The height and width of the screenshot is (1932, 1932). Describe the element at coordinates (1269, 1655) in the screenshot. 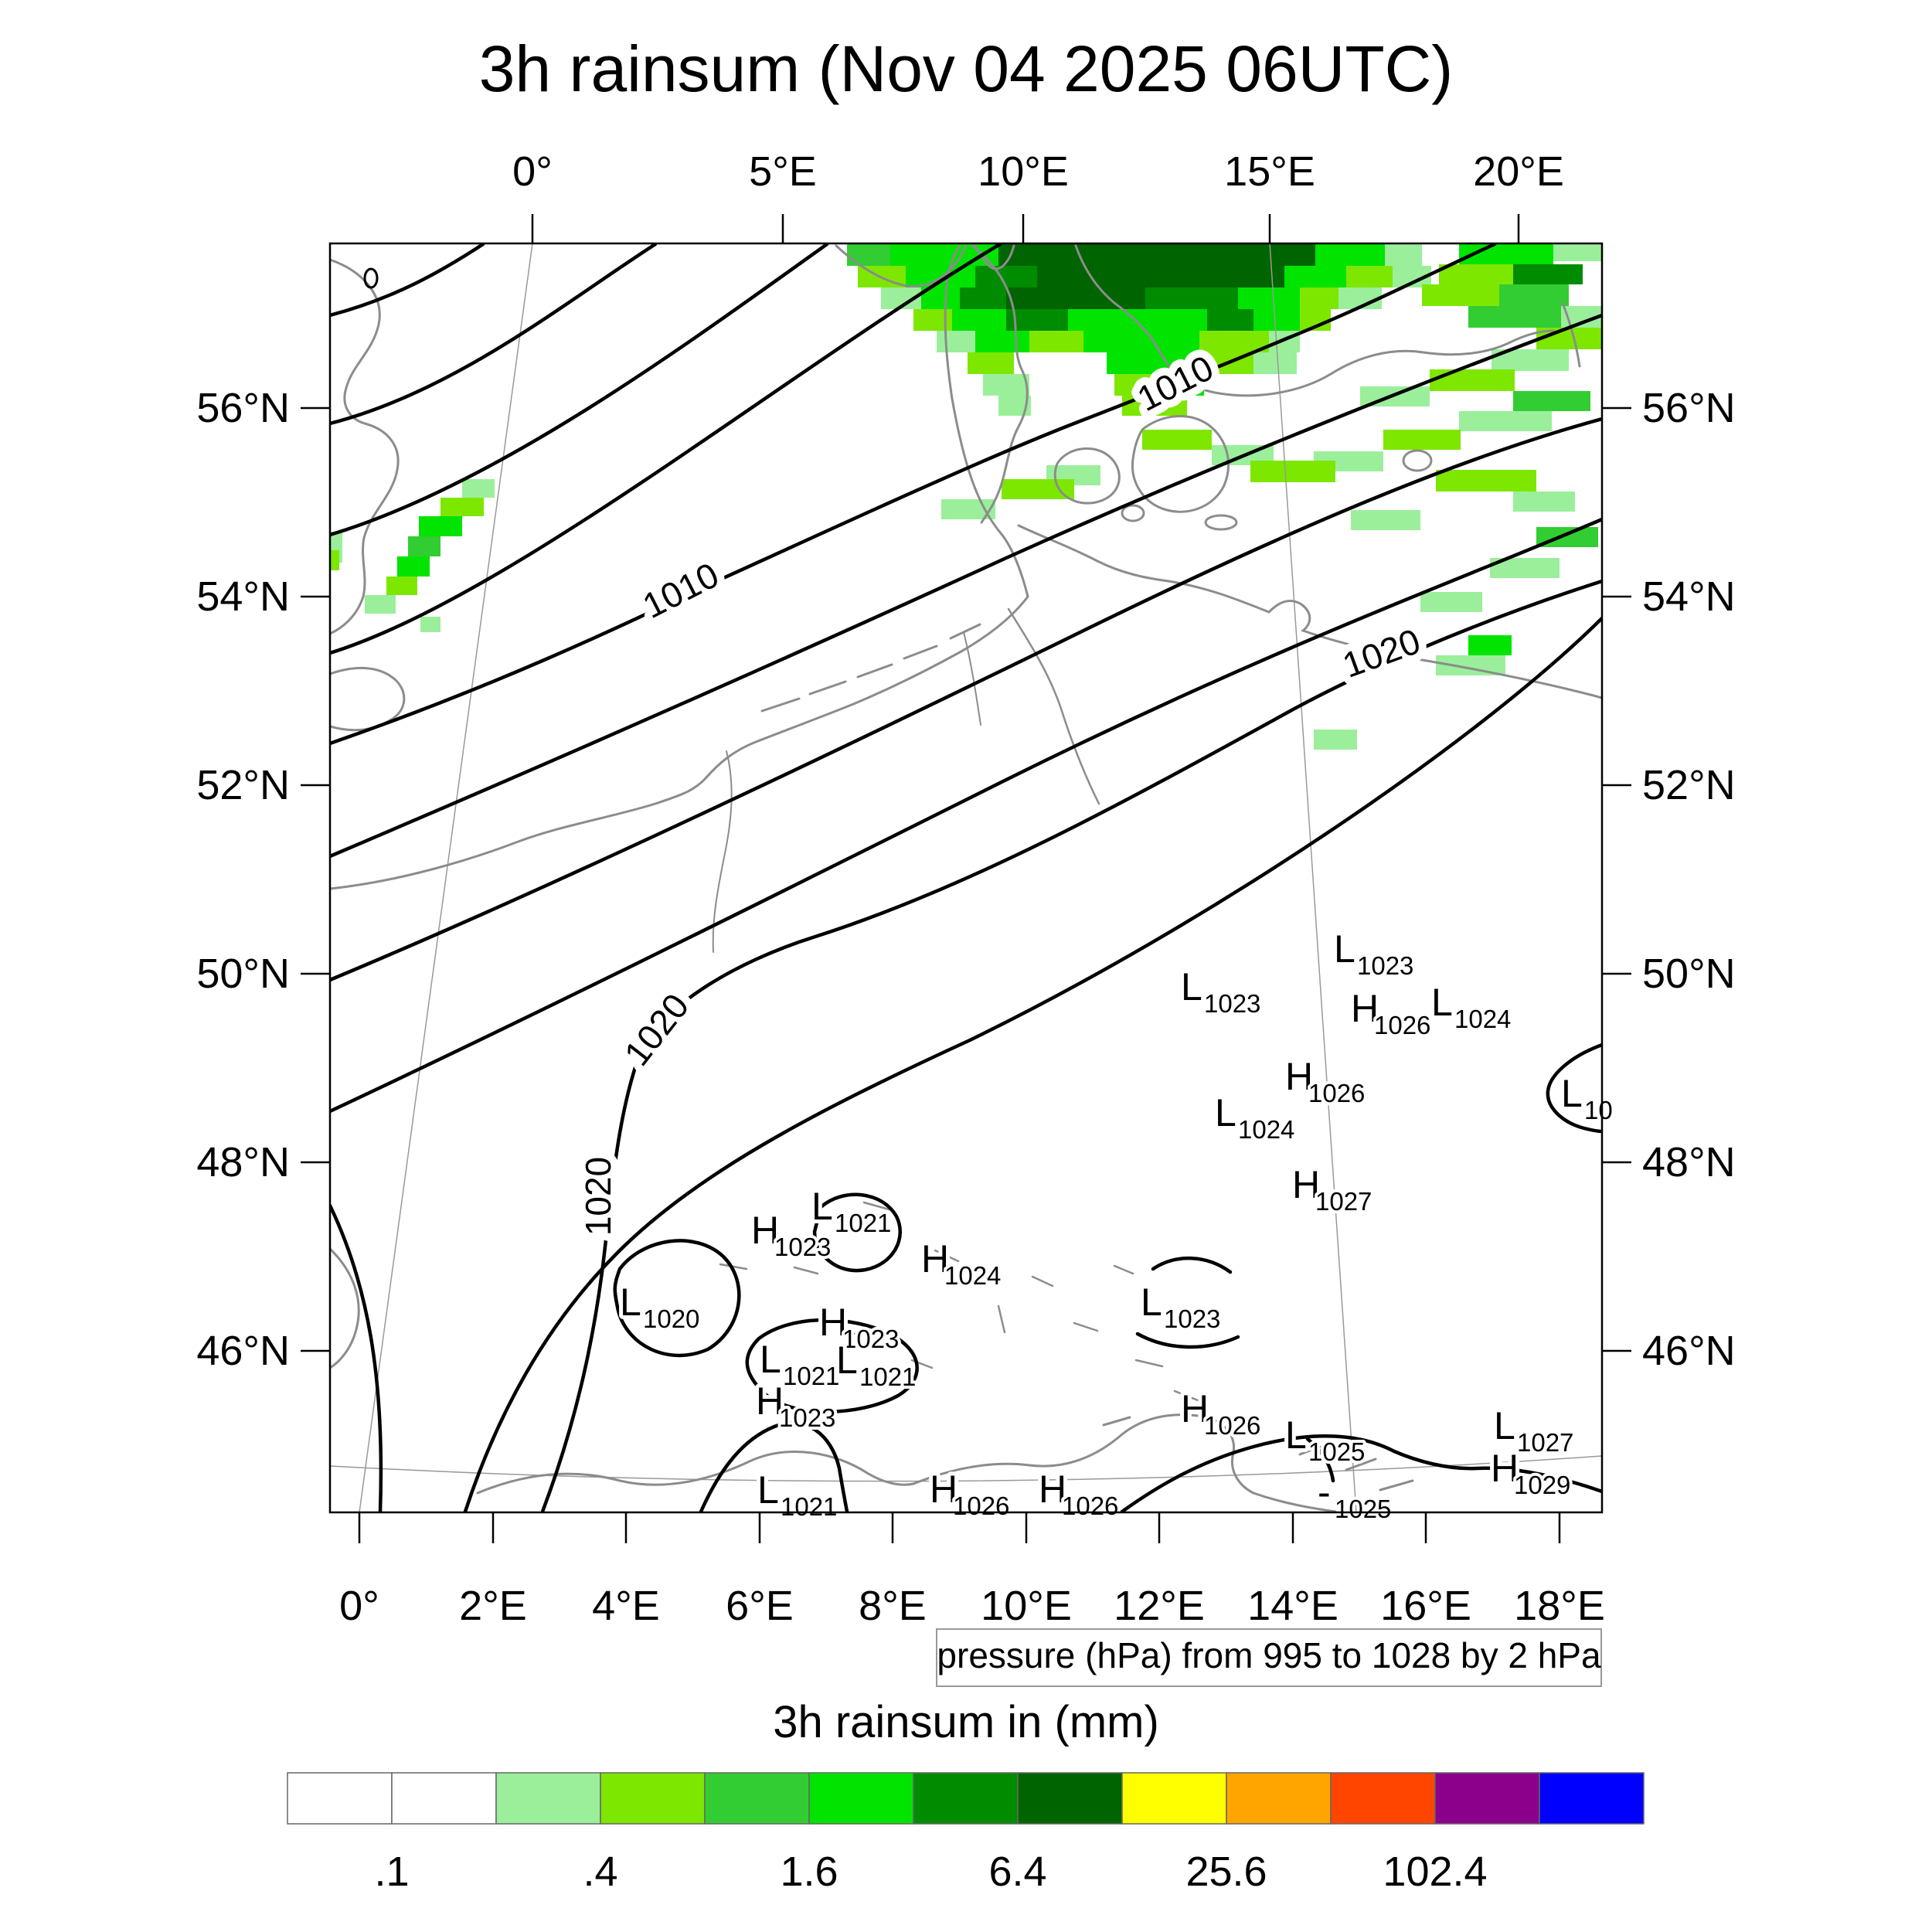

I see `pressure-caption-text: pressure (hPa) from 995 to 1028 by 2 hPa` at that location.